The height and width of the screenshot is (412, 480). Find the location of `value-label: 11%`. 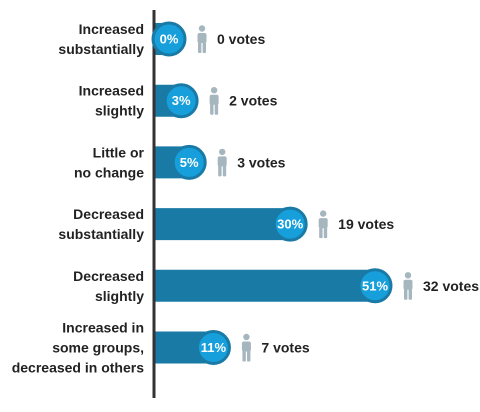

value-label: 11% is located at coordinates (214, 347).